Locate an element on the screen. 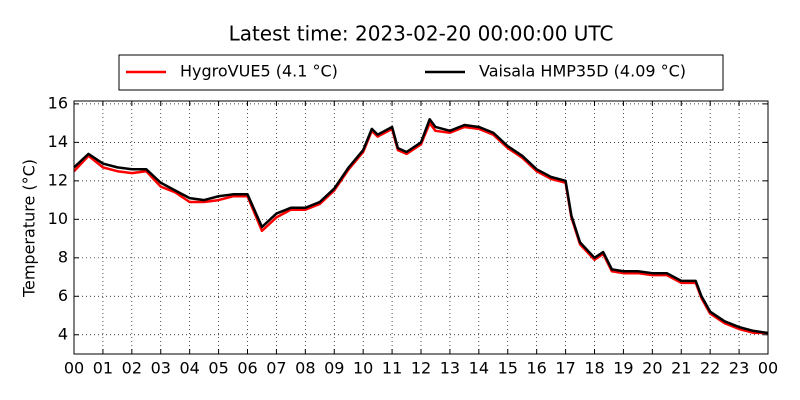 The width and height of the screenshot is (800, 400). y-tick-label: 8 is located at coordinates (63, 256).